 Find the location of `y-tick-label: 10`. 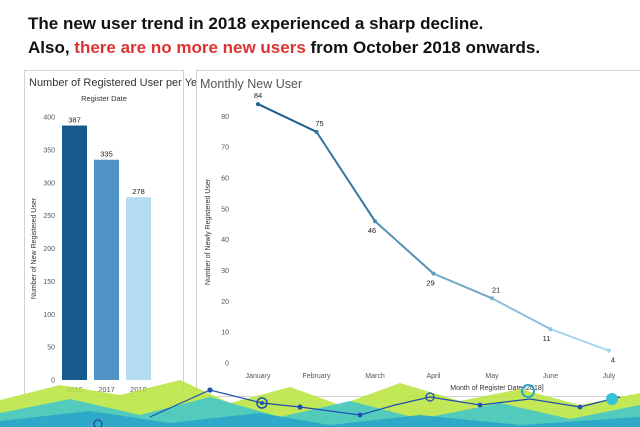

y-tick-label: 10 is located at coordinates (225, 333).